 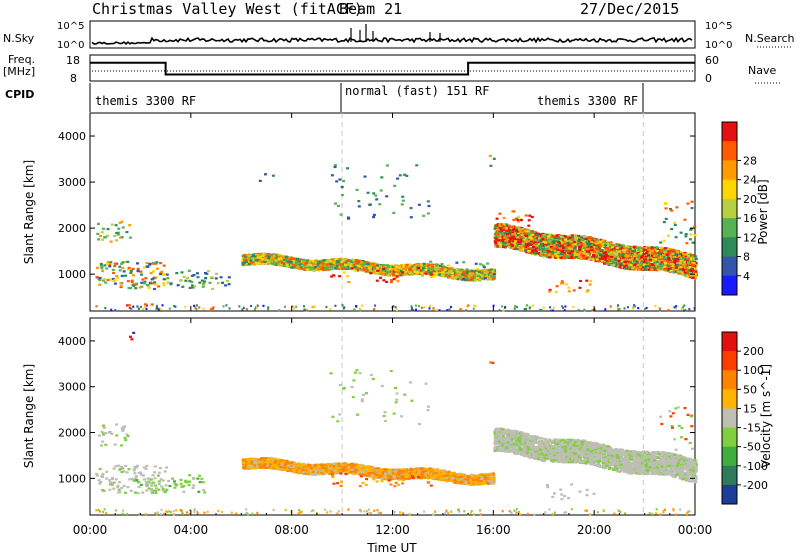 What do you see at coordinates (70, 26) in the screenshot?
I see `sky-tick-top-left: 10^5` at bounding box center [70, 26].